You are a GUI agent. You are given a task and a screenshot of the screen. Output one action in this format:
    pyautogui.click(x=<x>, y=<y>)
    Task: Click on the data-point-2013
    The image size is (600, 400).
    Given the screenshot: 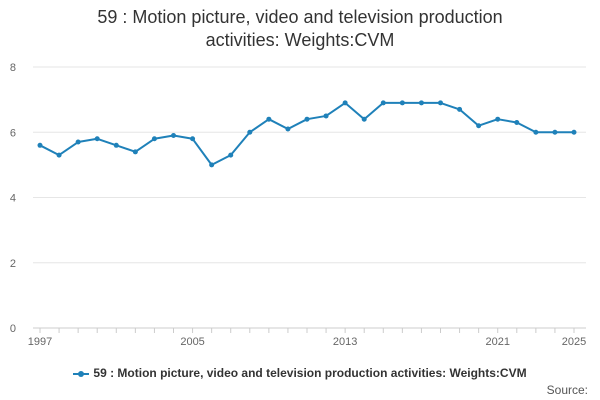 What is the action you would take?
    pyautogui.click(x=345, y=103)
    